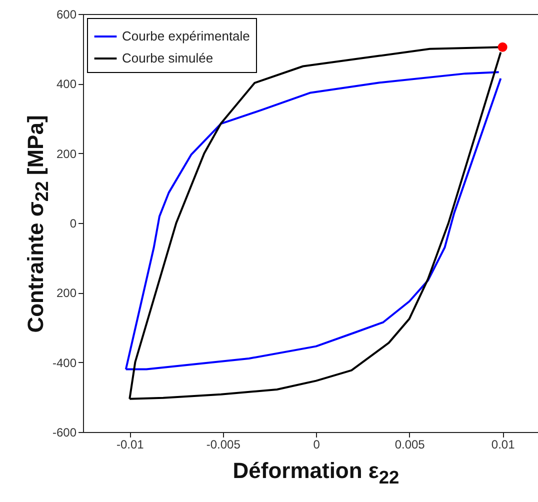  What do you see at coordinates (130, 445) in the screenshot?
I see `x-tick-label: -0.01` at bounding box center [130, 445].